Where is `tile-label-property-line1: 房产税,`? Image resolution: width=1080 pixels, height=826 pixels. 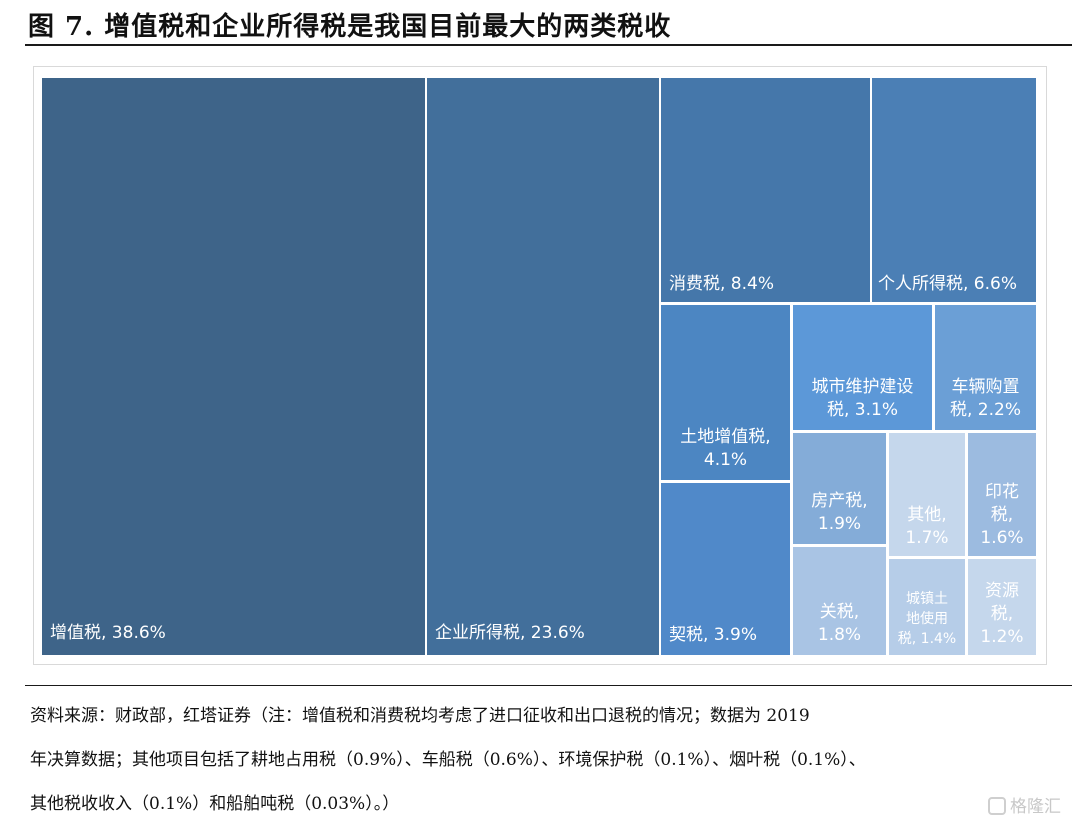 tile-label-property-line1: 房产税, is located at coordinates (839, 501).